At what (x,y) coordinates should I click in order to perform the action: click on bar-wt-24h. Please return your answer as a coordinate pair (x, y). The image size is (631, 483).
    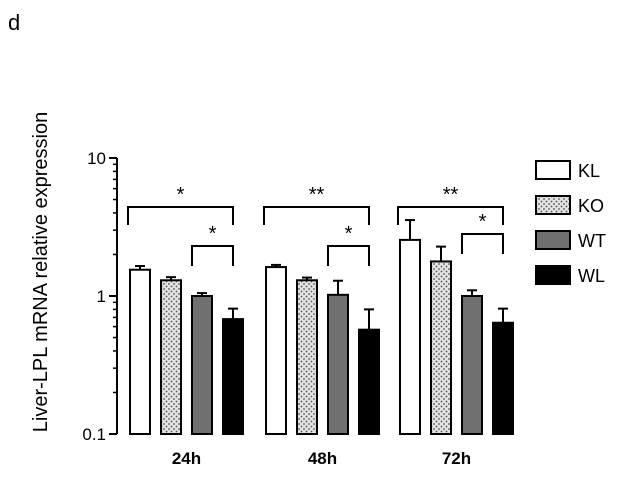
    Looking at the image, I should click on (202, 365).